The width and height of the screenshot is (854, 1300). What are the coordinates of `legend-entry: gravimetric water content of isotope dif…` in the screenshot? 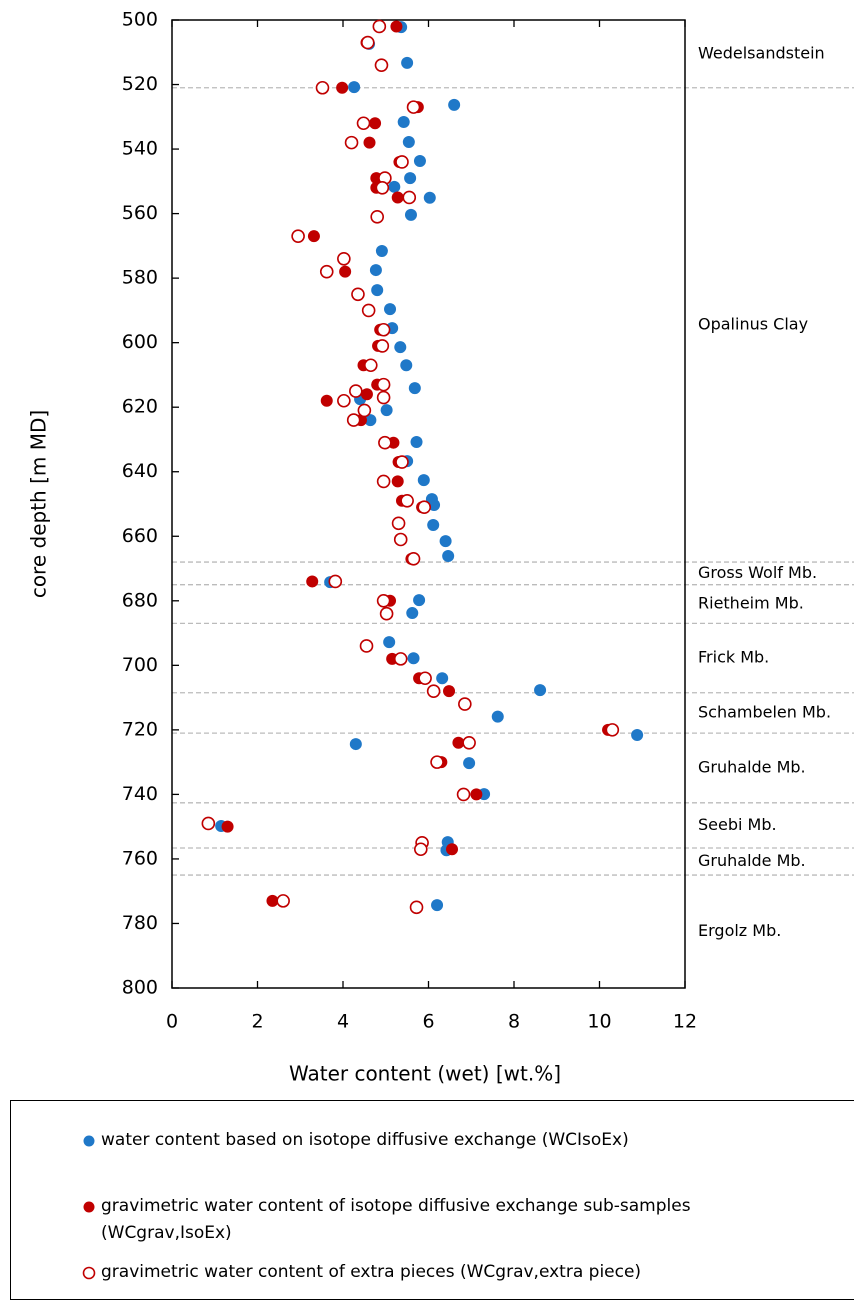 It's located at (441, 1220).